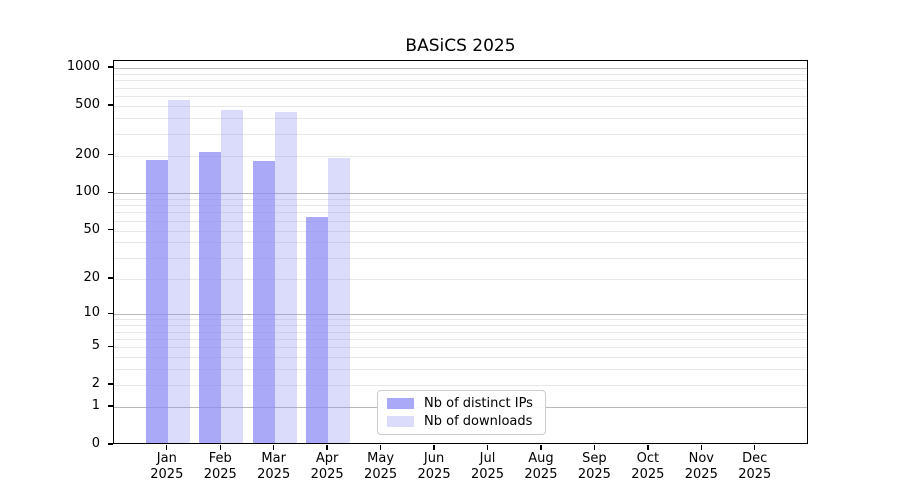 This screenshot has width=900, height=500. I want to click on x-tick-month: Jun, so click(434, 458).